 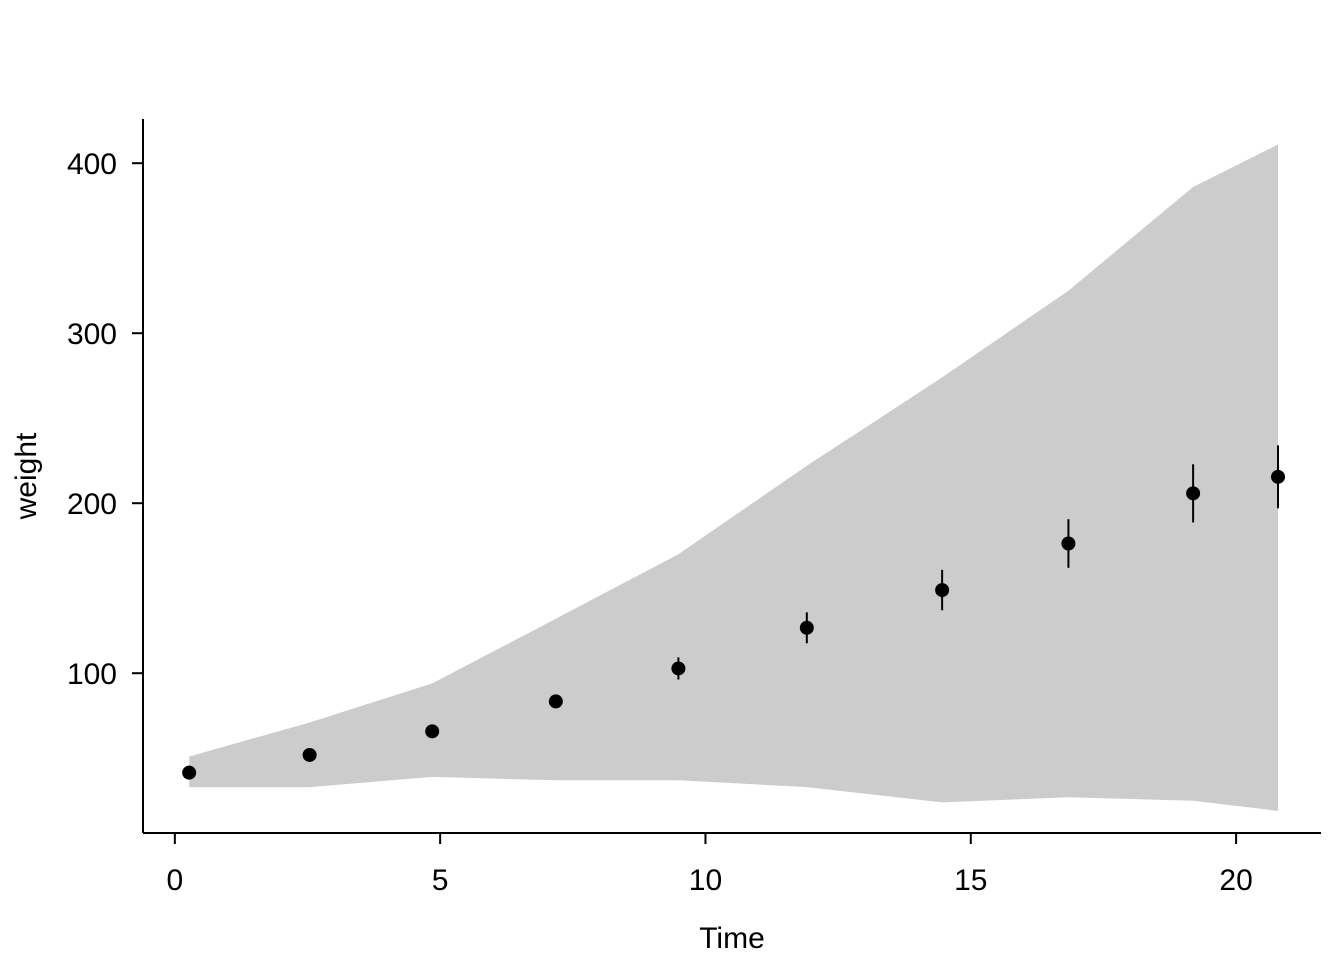 I want to click on x-tick-label: 10, so click(x=705, y=880).